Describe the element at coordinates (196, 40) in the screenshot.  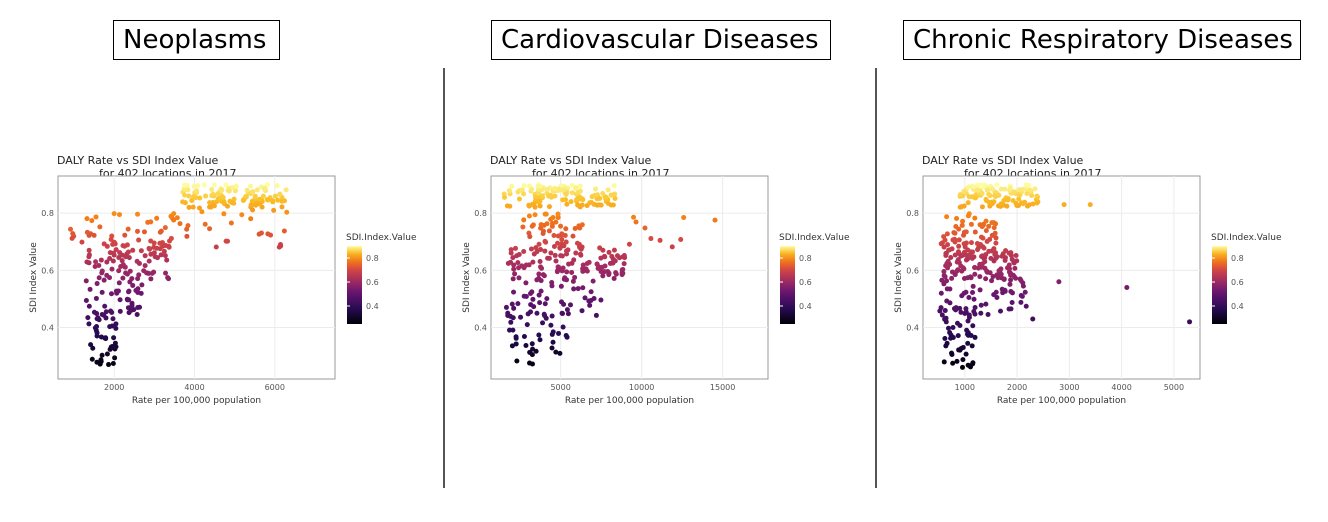
I see `panel-title-neoplasms: Neoplasms` at that location.